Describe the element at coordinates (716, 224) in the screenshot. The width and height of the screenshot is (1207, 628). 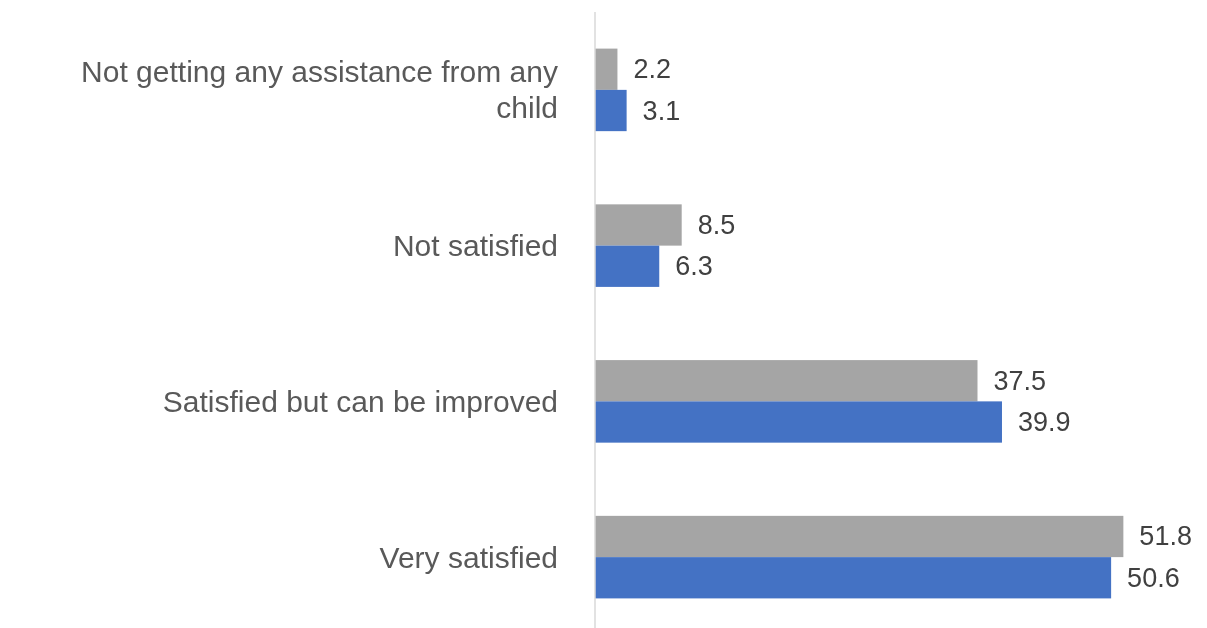
I see `data-label: 8.5` at that location.